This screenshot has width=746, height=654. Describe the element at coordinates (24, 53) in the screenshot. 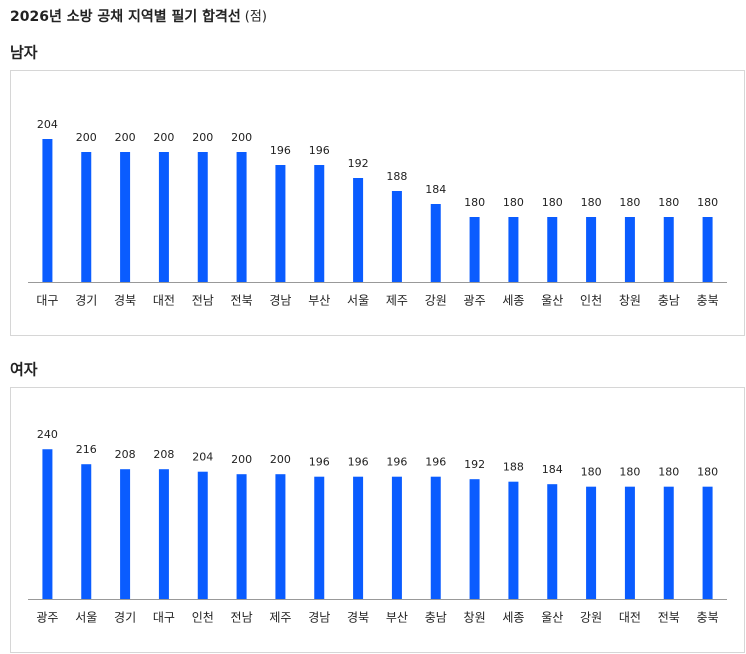

I see `chart-title: 남자` at that location.